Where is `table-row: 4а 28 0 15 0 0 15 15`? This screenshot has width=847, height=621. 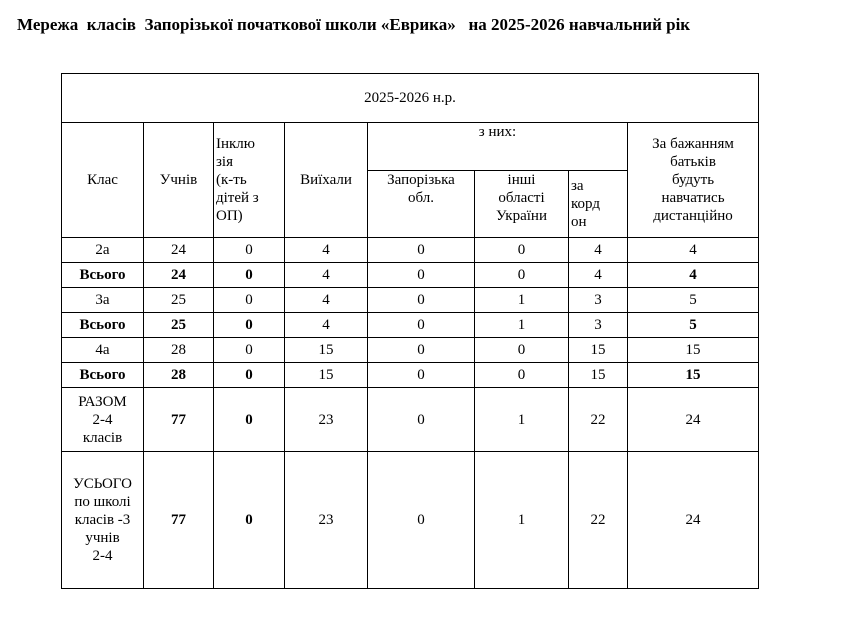
table-row: 4а 28 0 15 0 0 15 15 is located at coordinates (410, 350).